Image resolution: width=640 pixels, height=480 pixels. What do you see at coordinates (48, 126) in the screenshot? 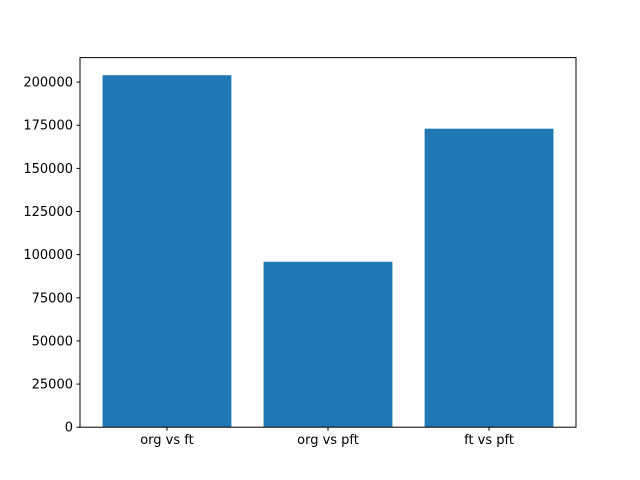
I see `y-tick-label: 175000` at bounding box center [48, 126].